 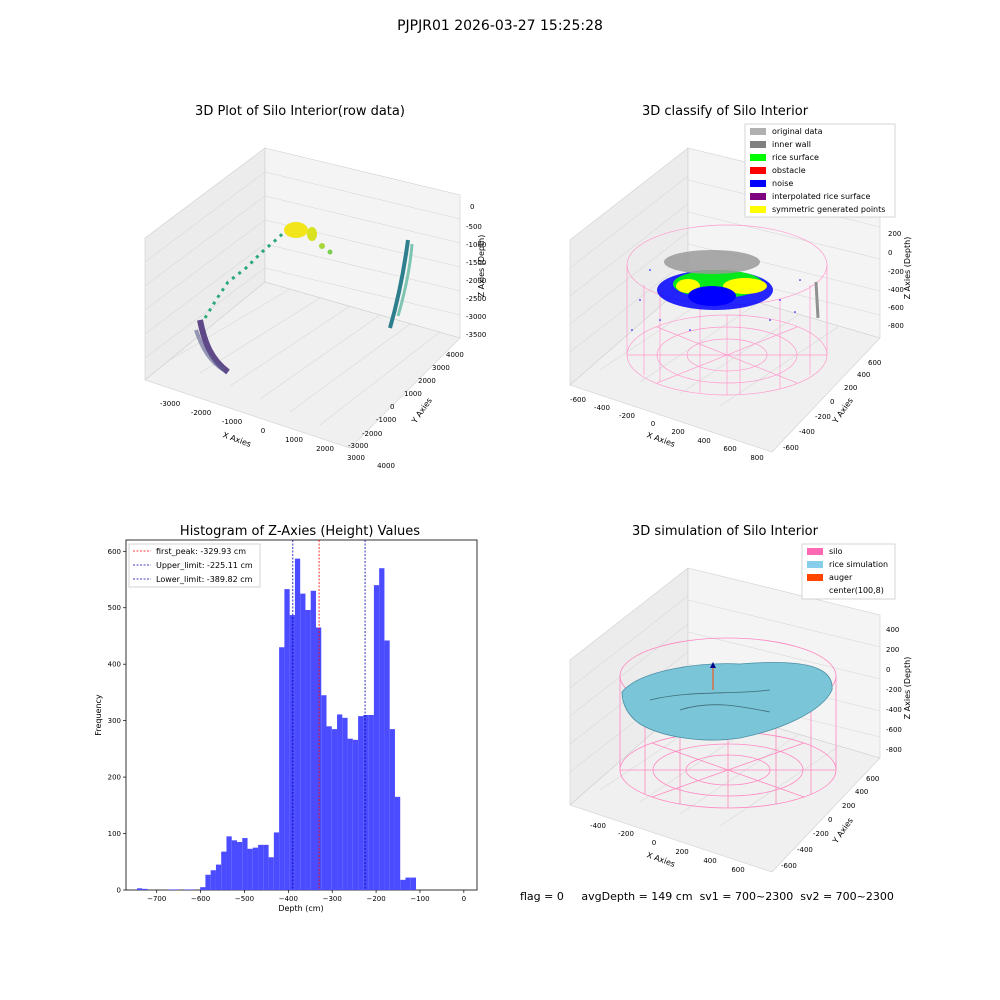 What do you see at coordinates (821, 196) in the screenshot?
I see `legend-label-interpolated: interpolated rice surface` at bounding box center [821, 196].